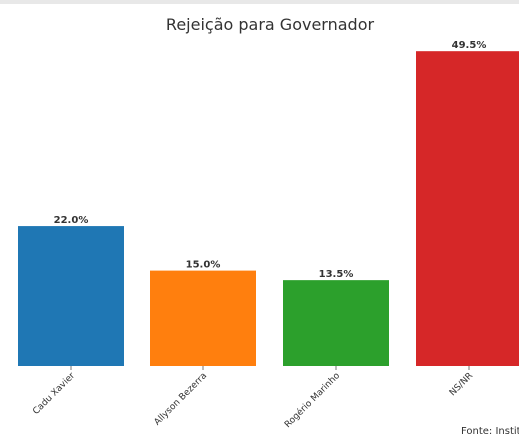 This screenshot has height=440, width=519. Describe the element at coordinates (181, 399) in the screenshot. I see `x-tick-label-1: Allyson Bezerra` at that location.